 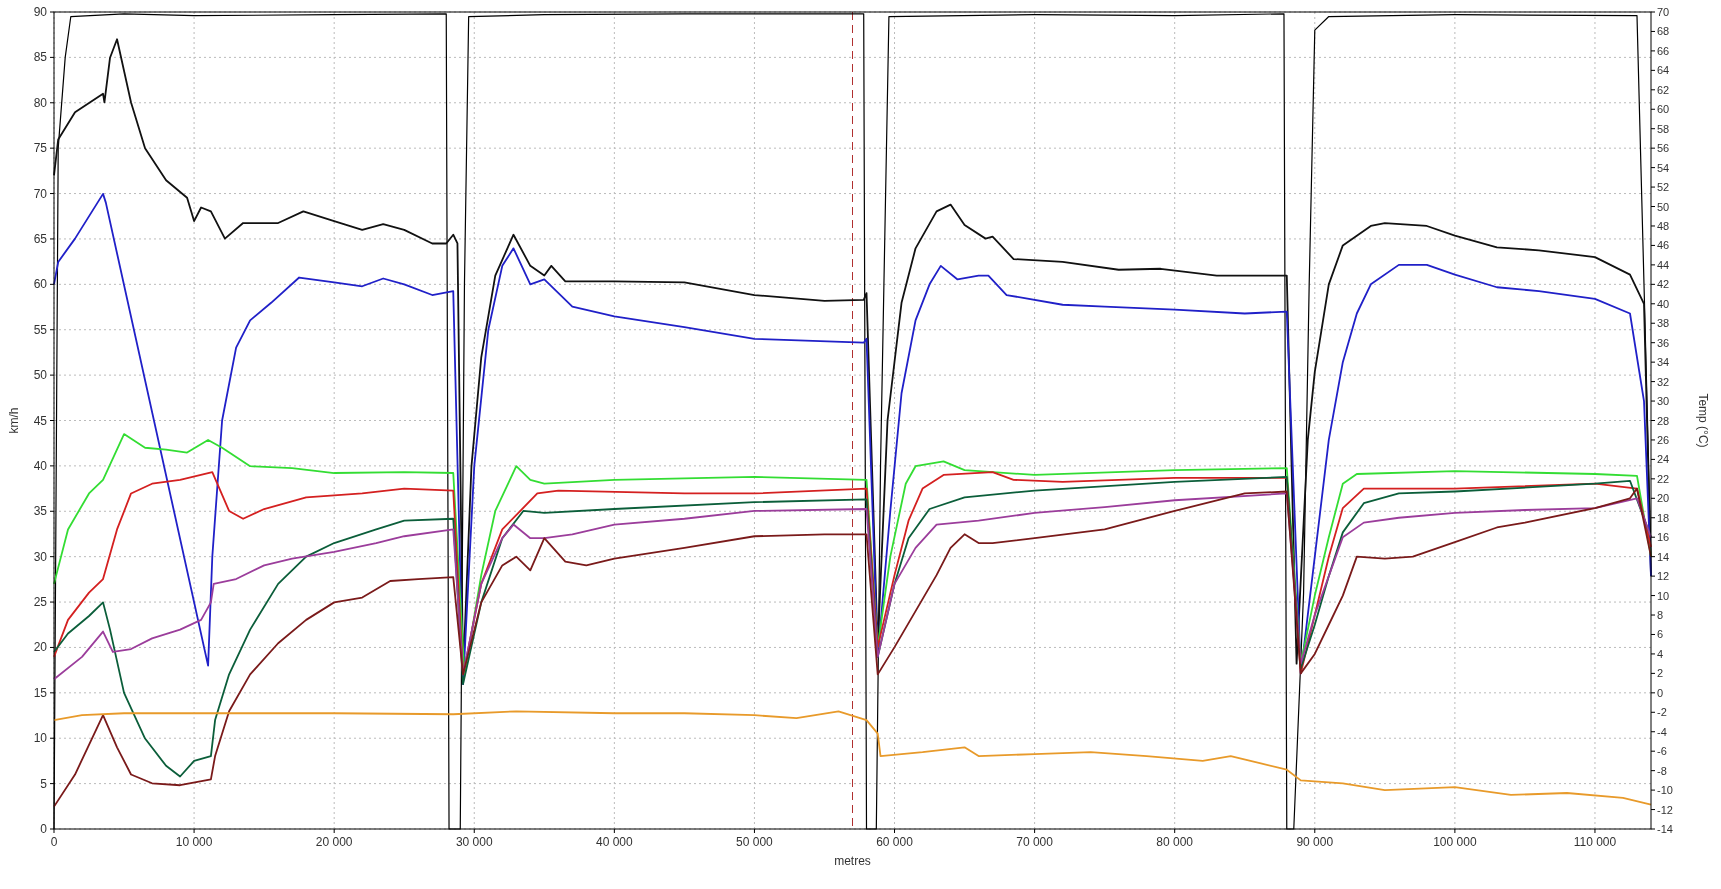 What do you see at coordinates (40, 12) in the screenshot?
I see `y-tick-label: 90` at bounding box center [40, 12].